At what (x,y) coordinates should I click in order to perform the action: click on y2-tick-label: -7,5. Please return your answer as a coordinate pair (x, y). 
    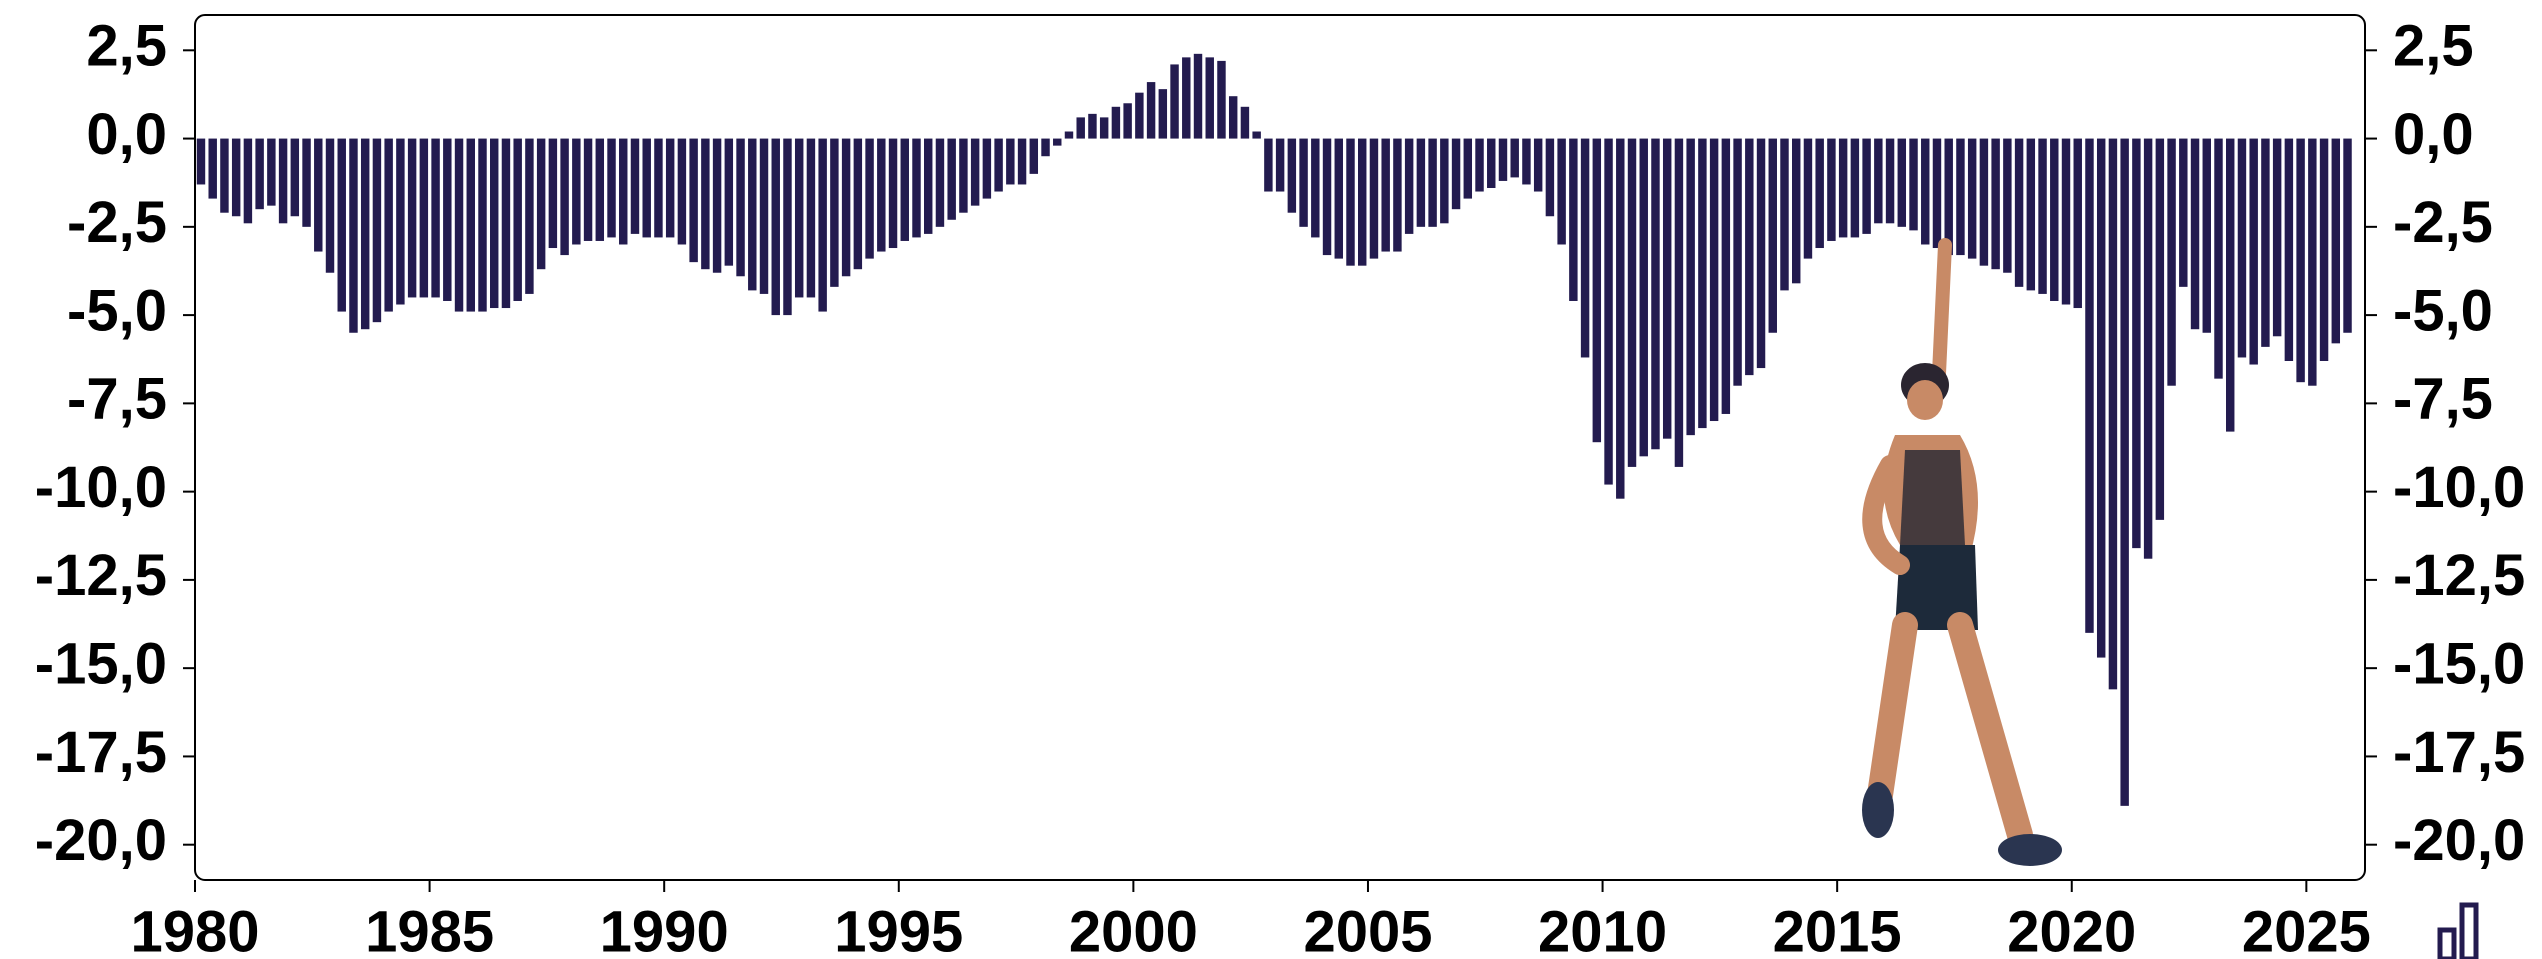
    Looking at the image, I should click on (2443, 399).